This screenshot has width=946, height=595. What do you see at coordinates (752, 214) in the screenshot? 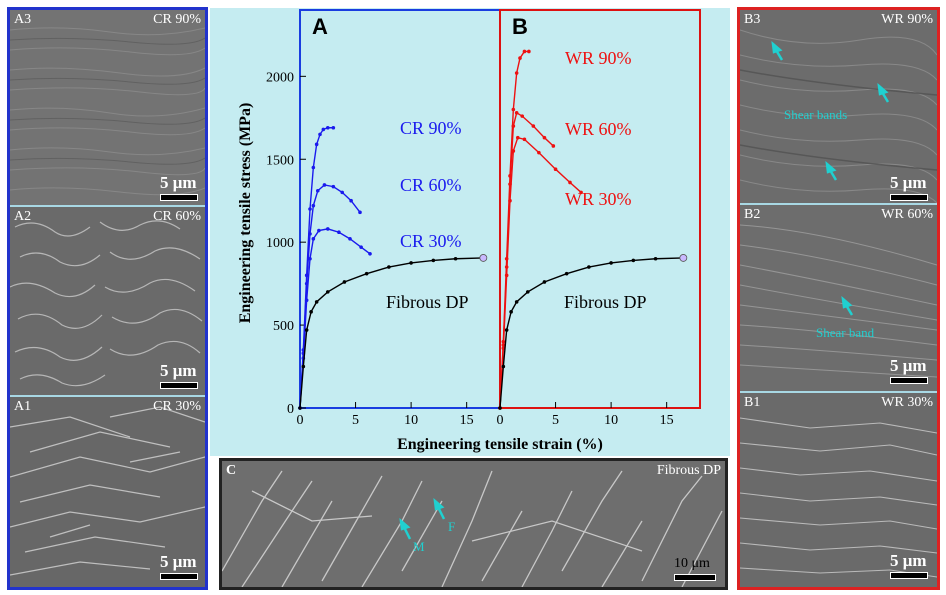
I see `panel-id-label: B2` at bounding box center [752, 214].